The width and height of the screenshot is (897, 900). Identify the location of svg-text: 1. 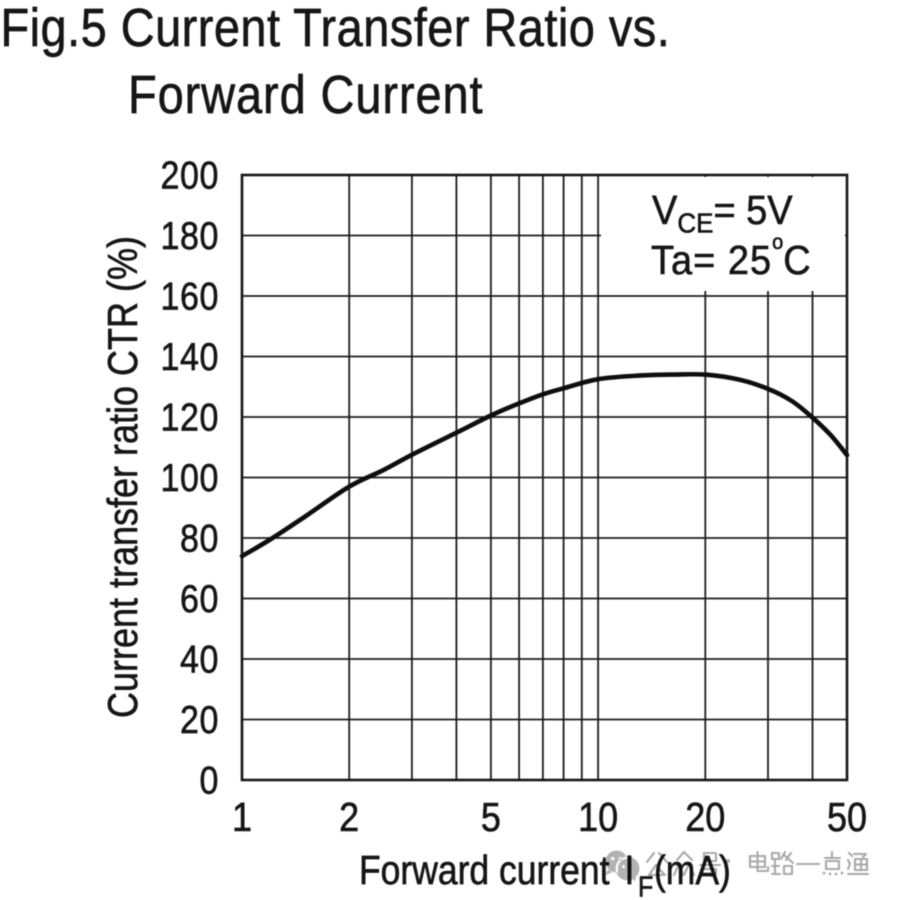
(242, 817).